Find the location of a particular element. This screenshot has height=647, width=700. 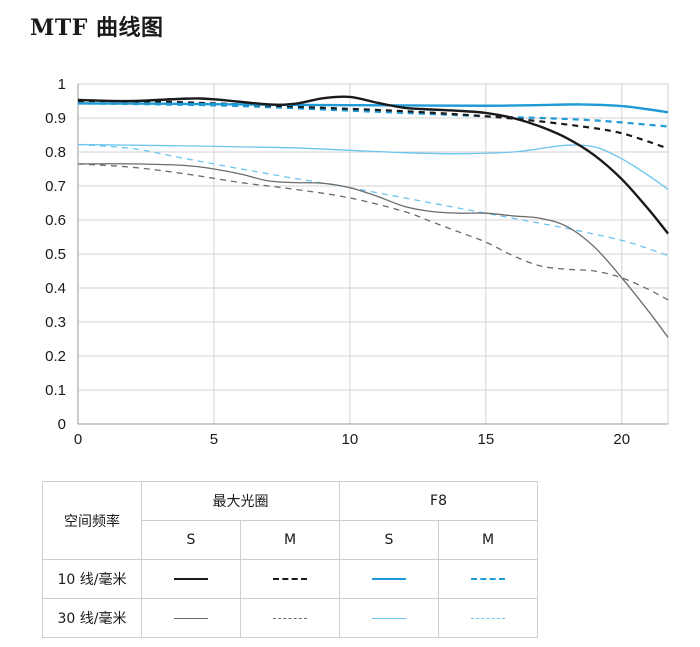

legend-swatch-max-10-m is located at coordinates (290, 579).